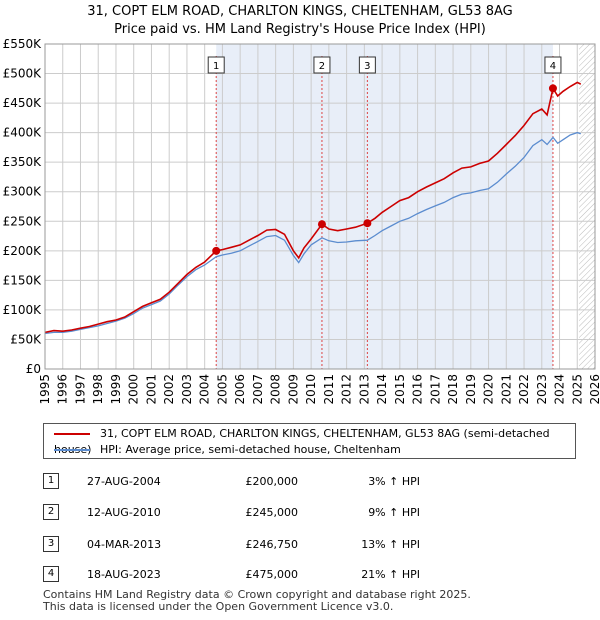 Image resolution: width=600 pixels, height=620 pixels. I want to click on legend-swatch-hpi, so click(72, 450).